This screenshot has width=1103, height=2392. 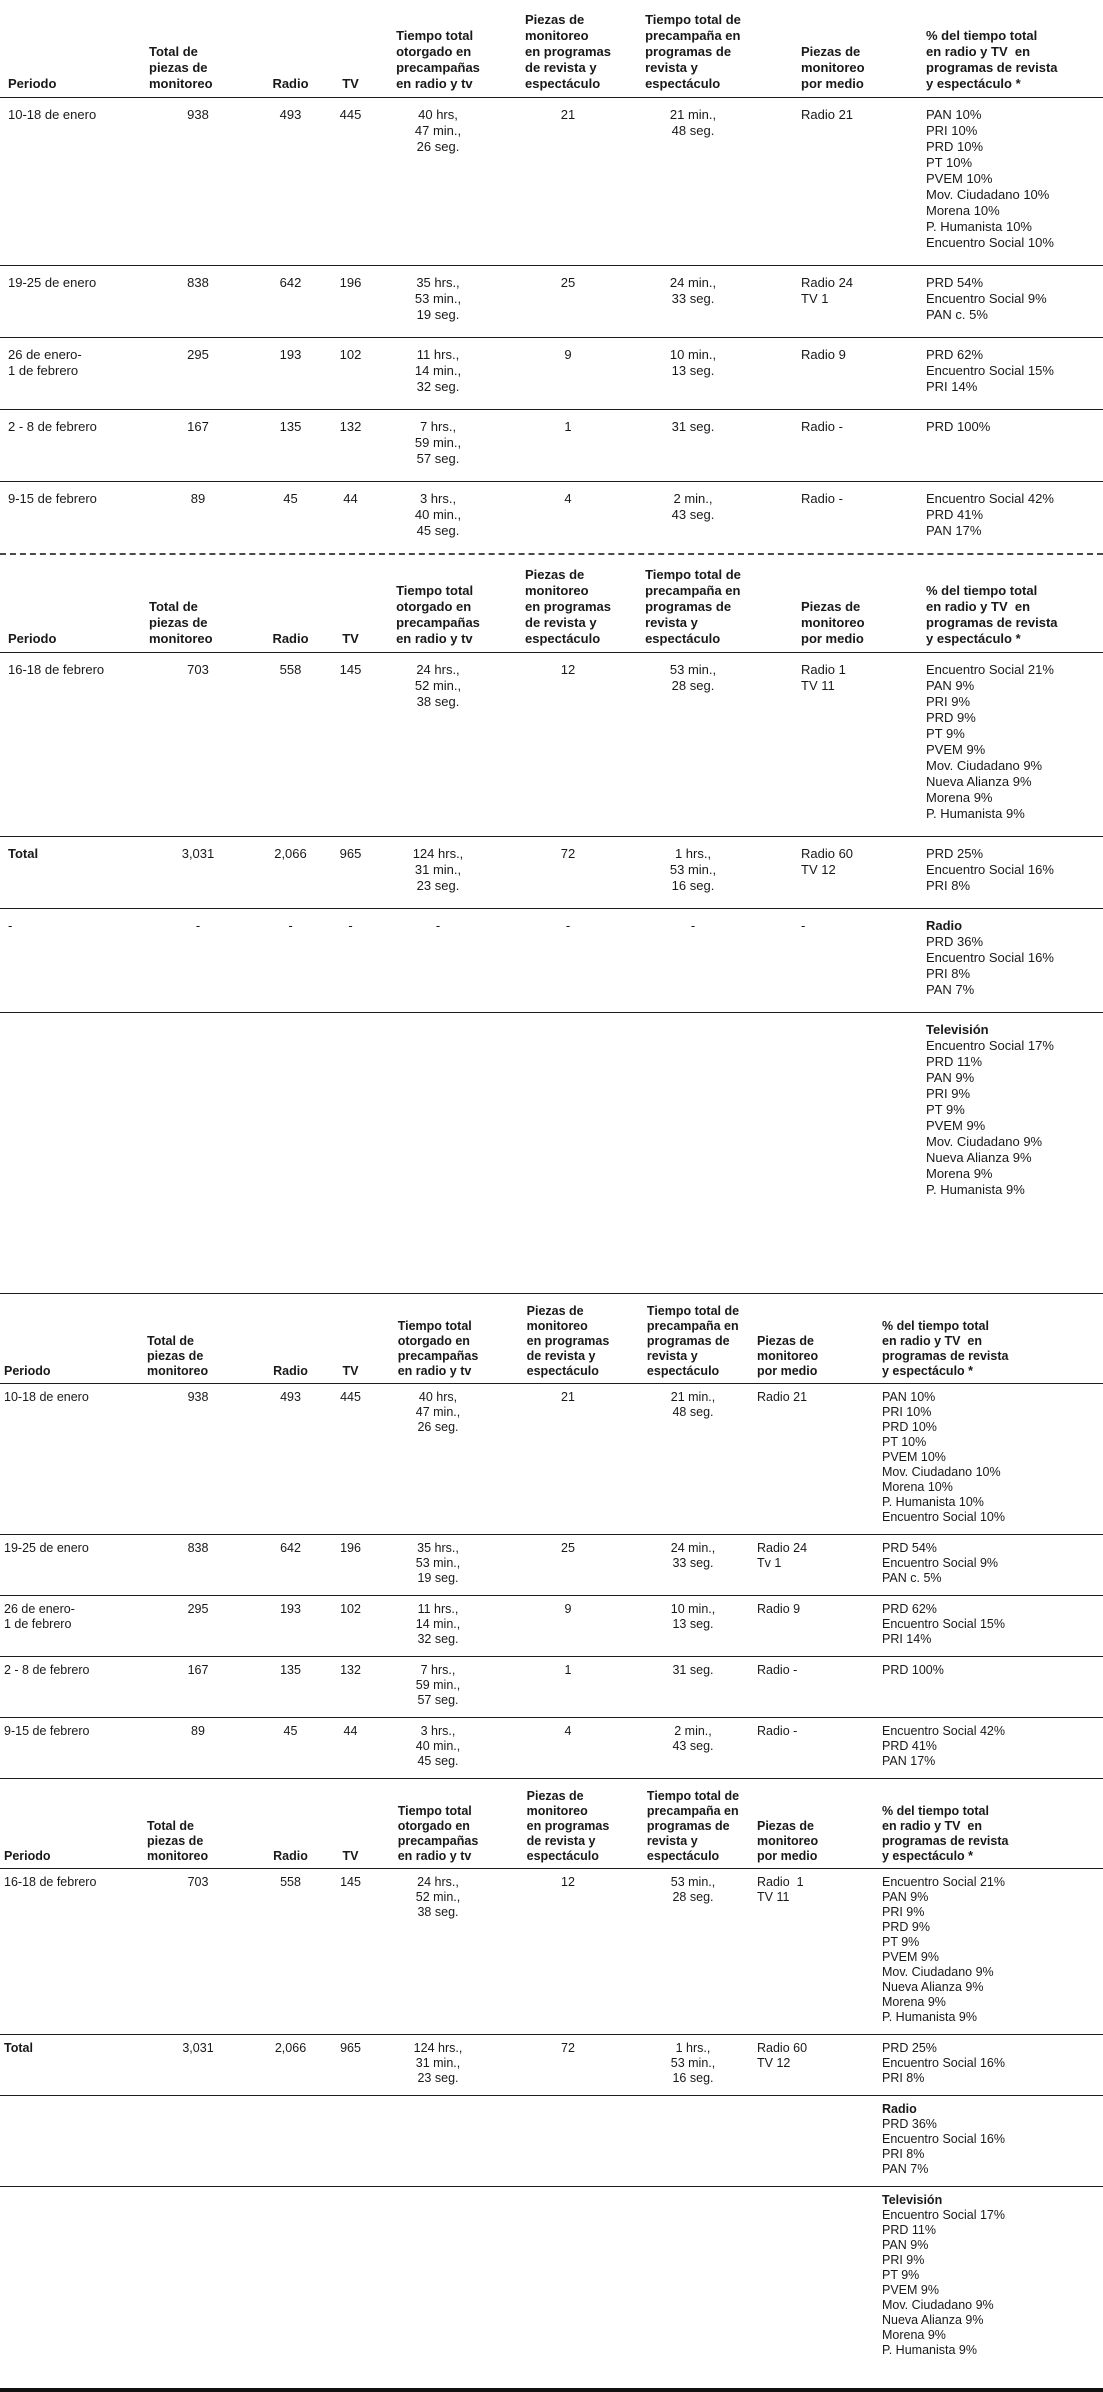 I want to click on cell-value: 1, so click(x=568, y=426).